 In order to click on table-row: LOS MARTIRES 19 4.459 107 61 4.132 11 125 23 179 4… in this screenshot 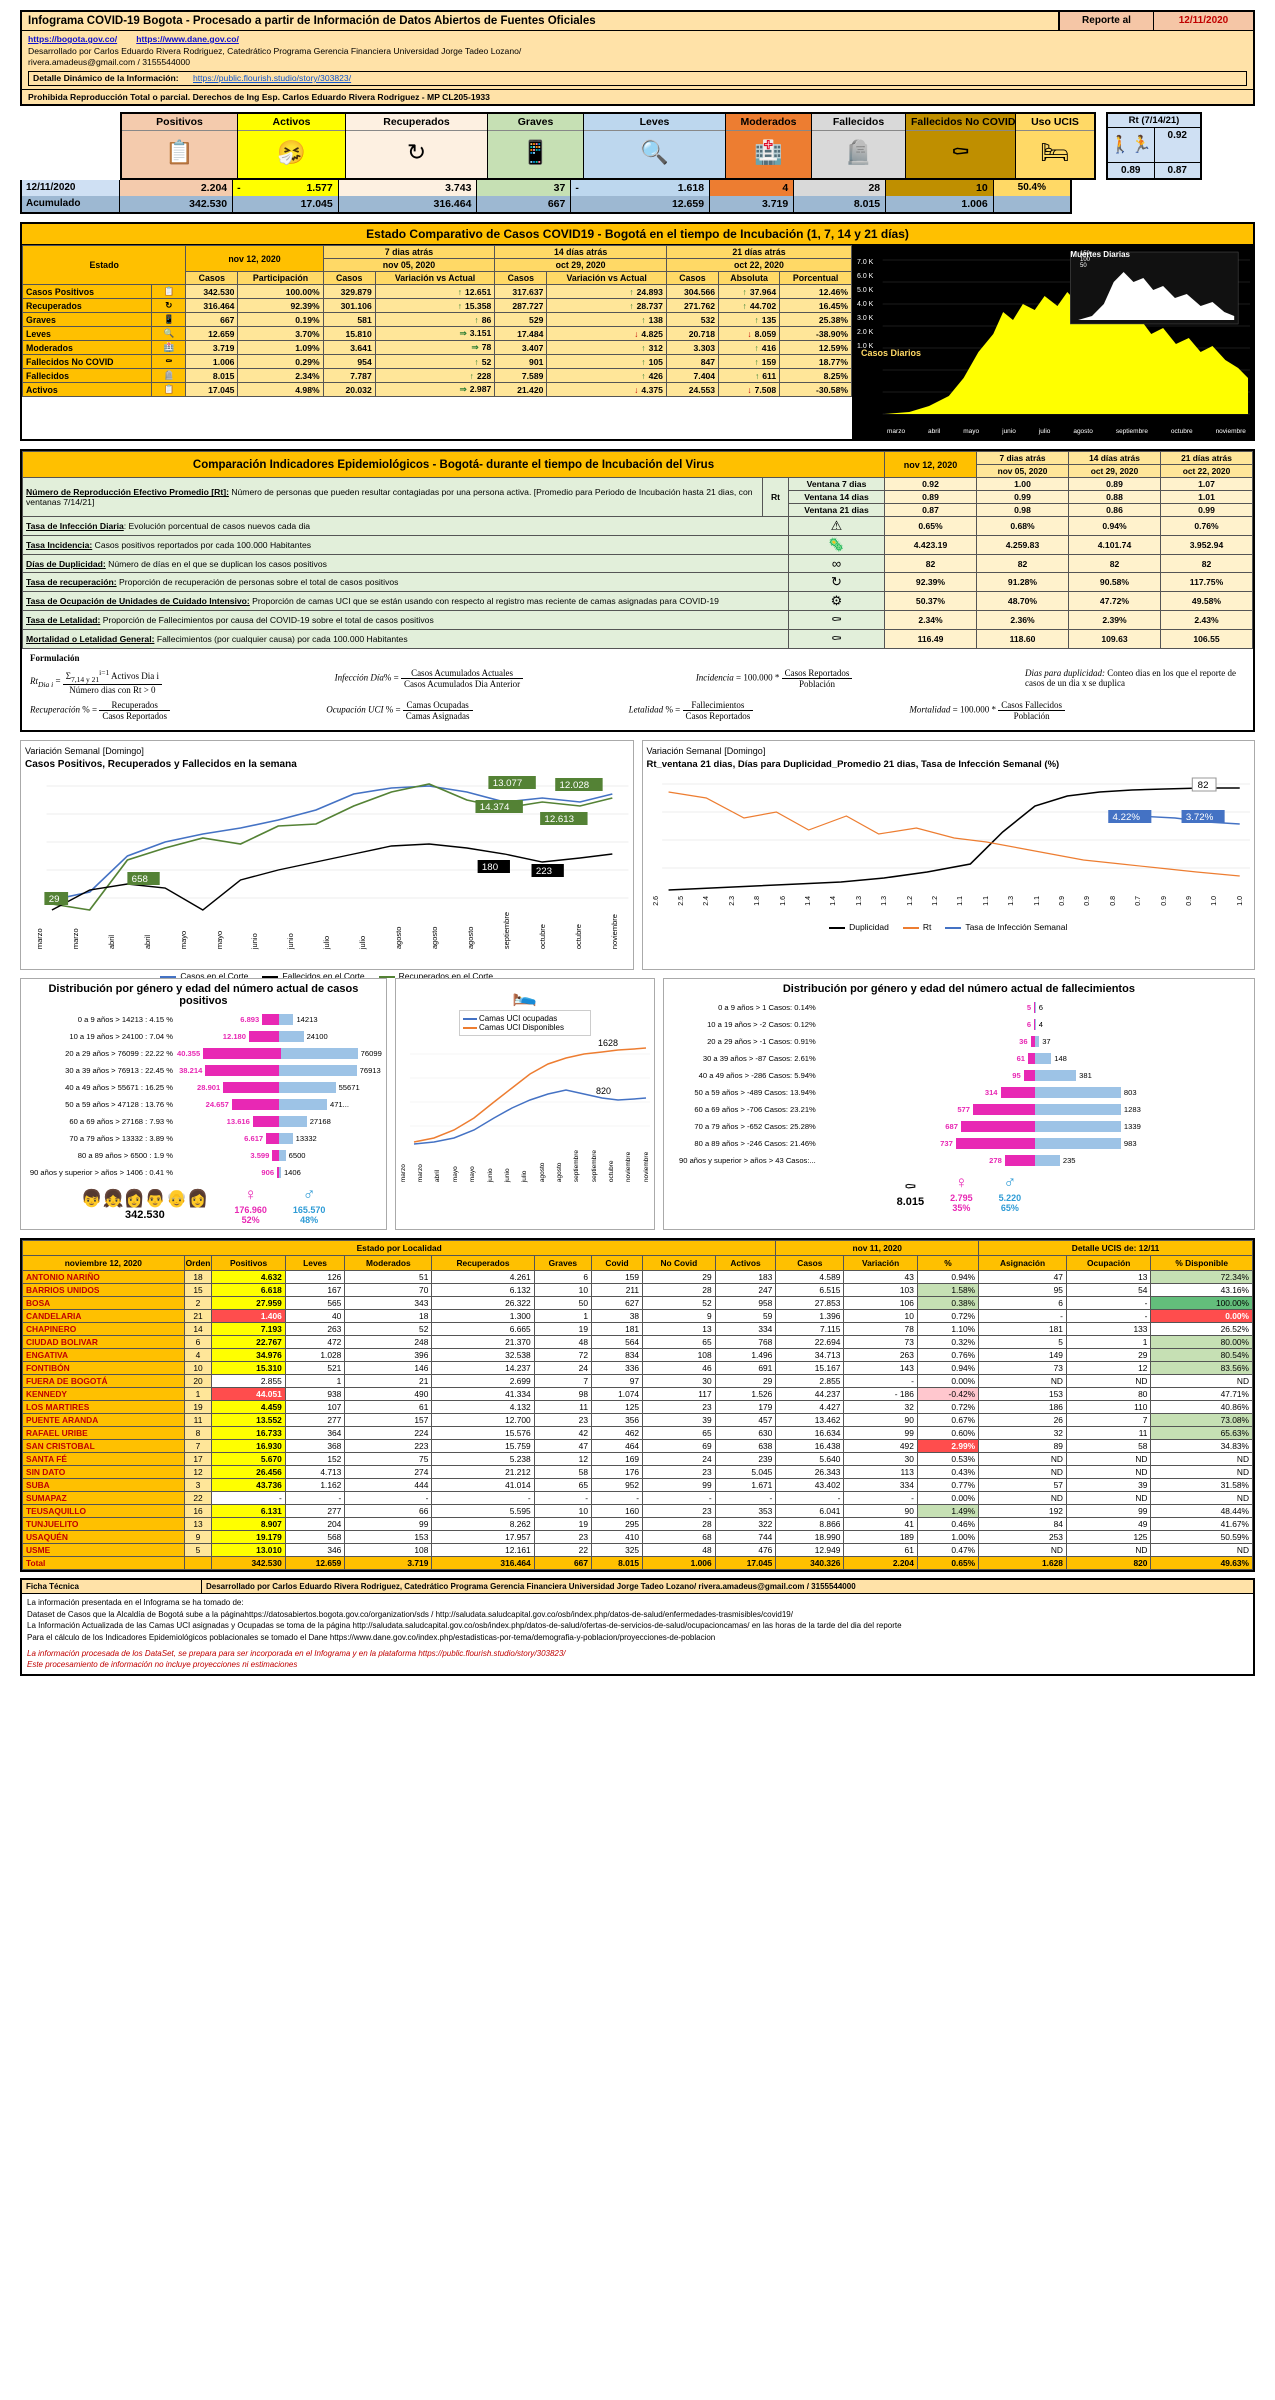, I will do `click(637, 1407)`.